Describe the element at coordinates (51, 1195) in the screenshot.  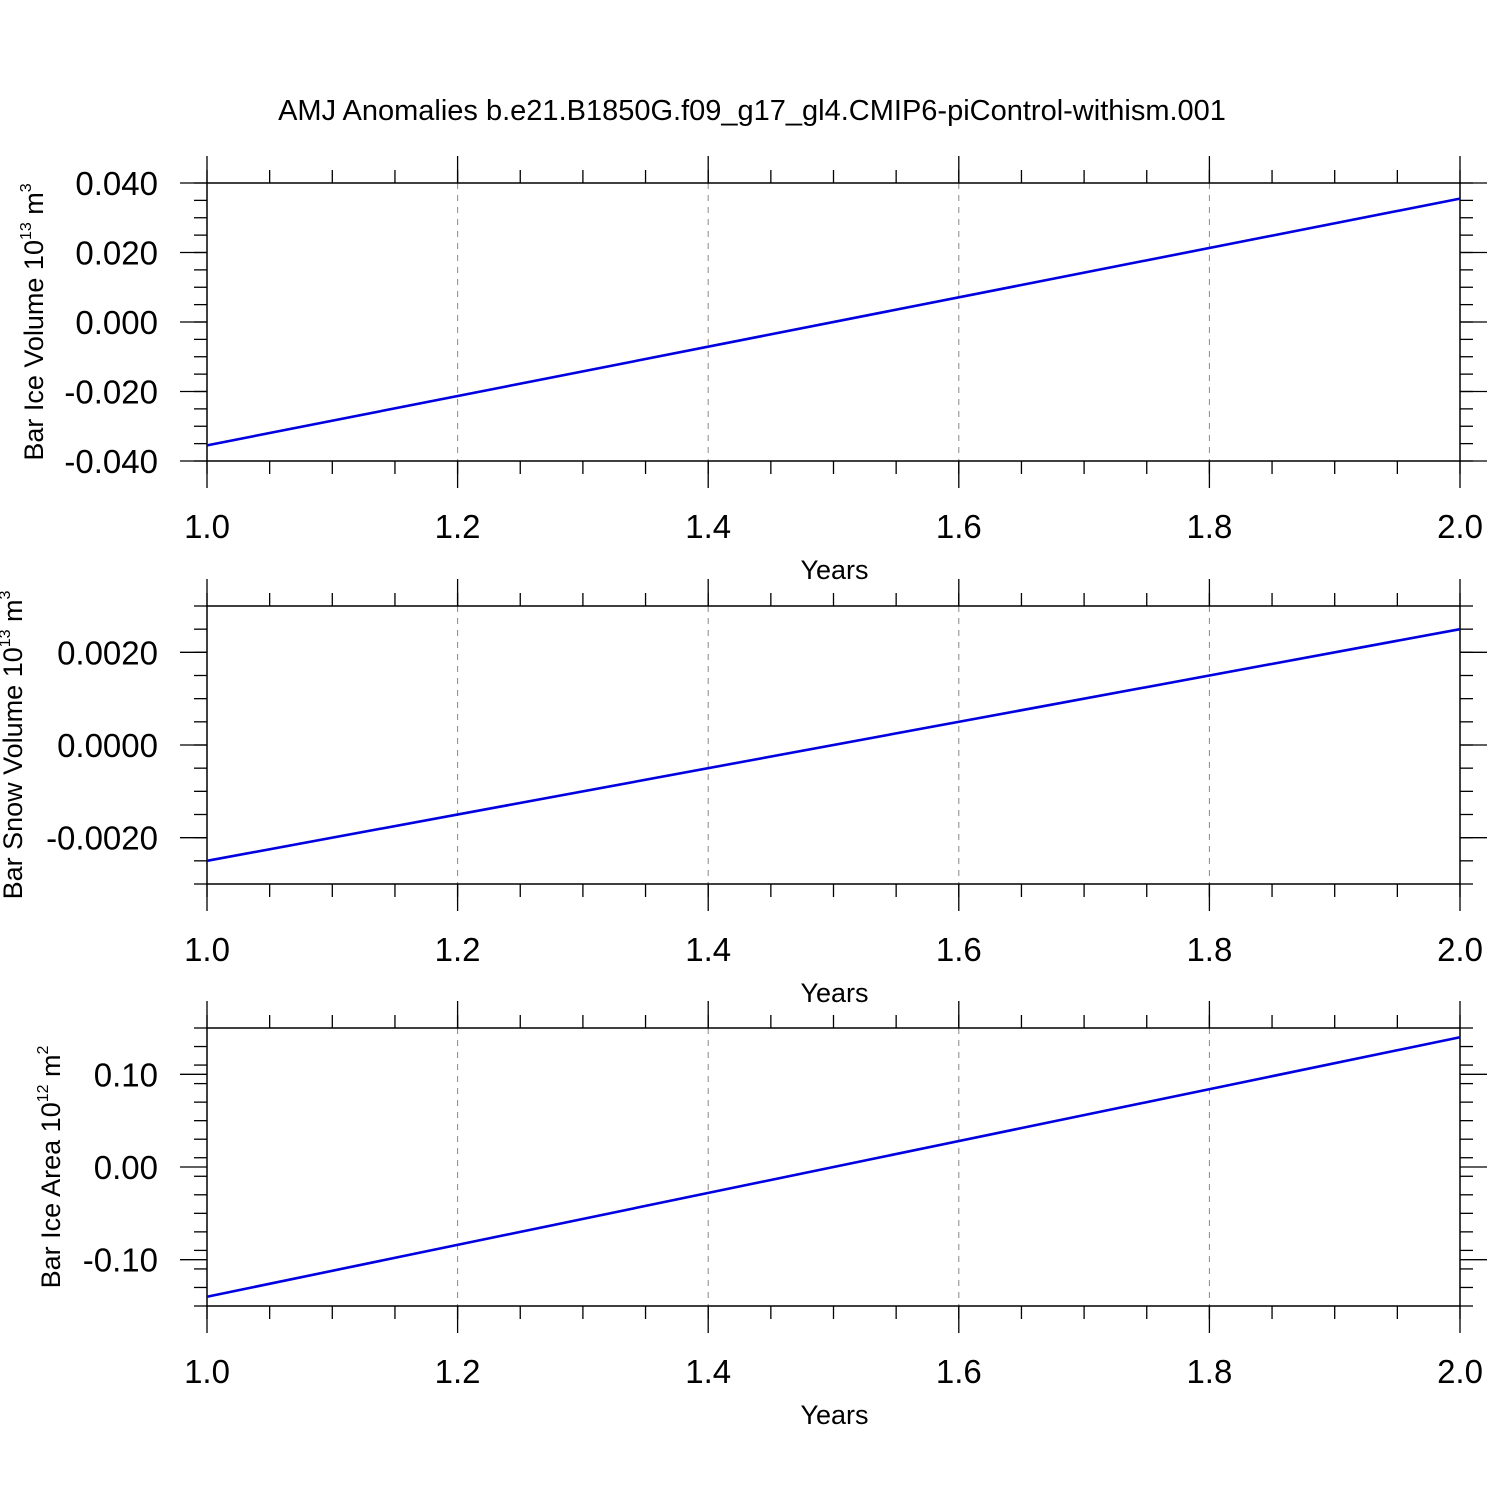
I see `y-axis-label-text: Bar Ice Area 10` at that location.